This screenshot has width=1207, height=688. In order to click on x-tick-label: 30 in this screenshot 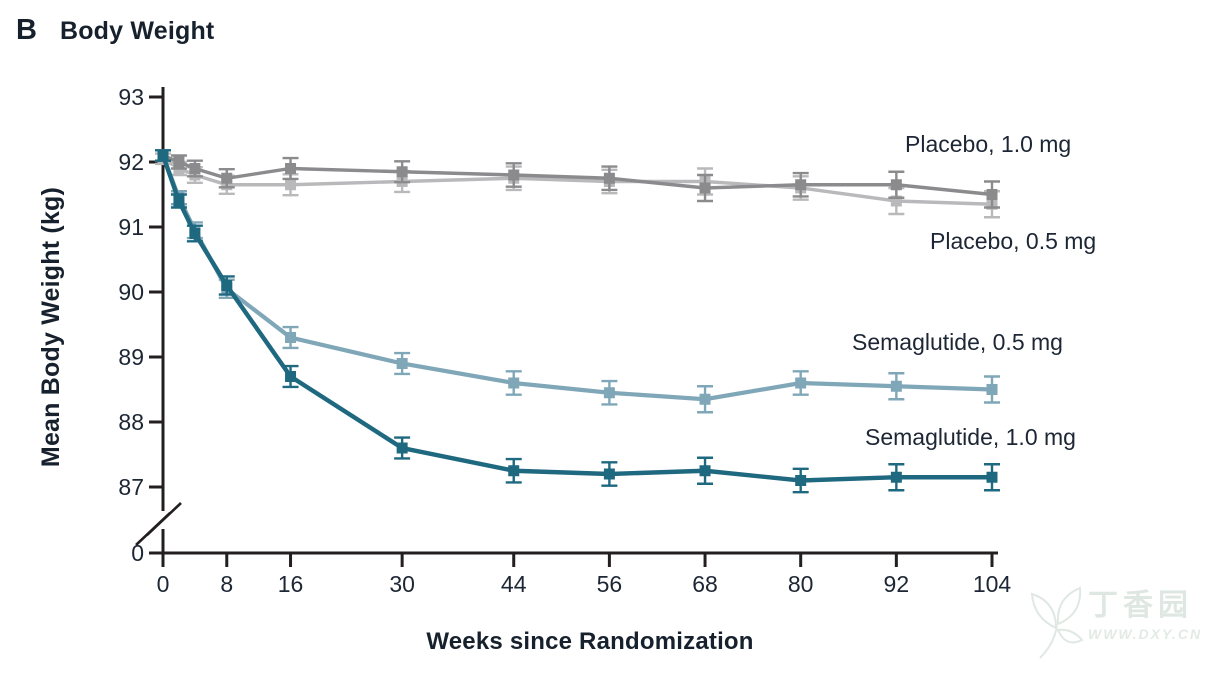, I will do `click(402, 584)`.